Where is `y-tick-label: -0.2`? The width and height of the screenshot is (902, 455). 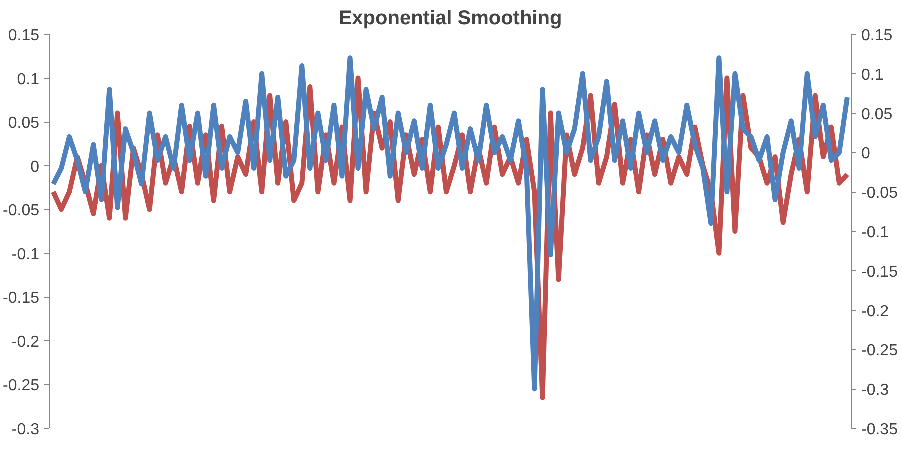 y-tick-label: -0.2 is located at coordinates (26, 342).